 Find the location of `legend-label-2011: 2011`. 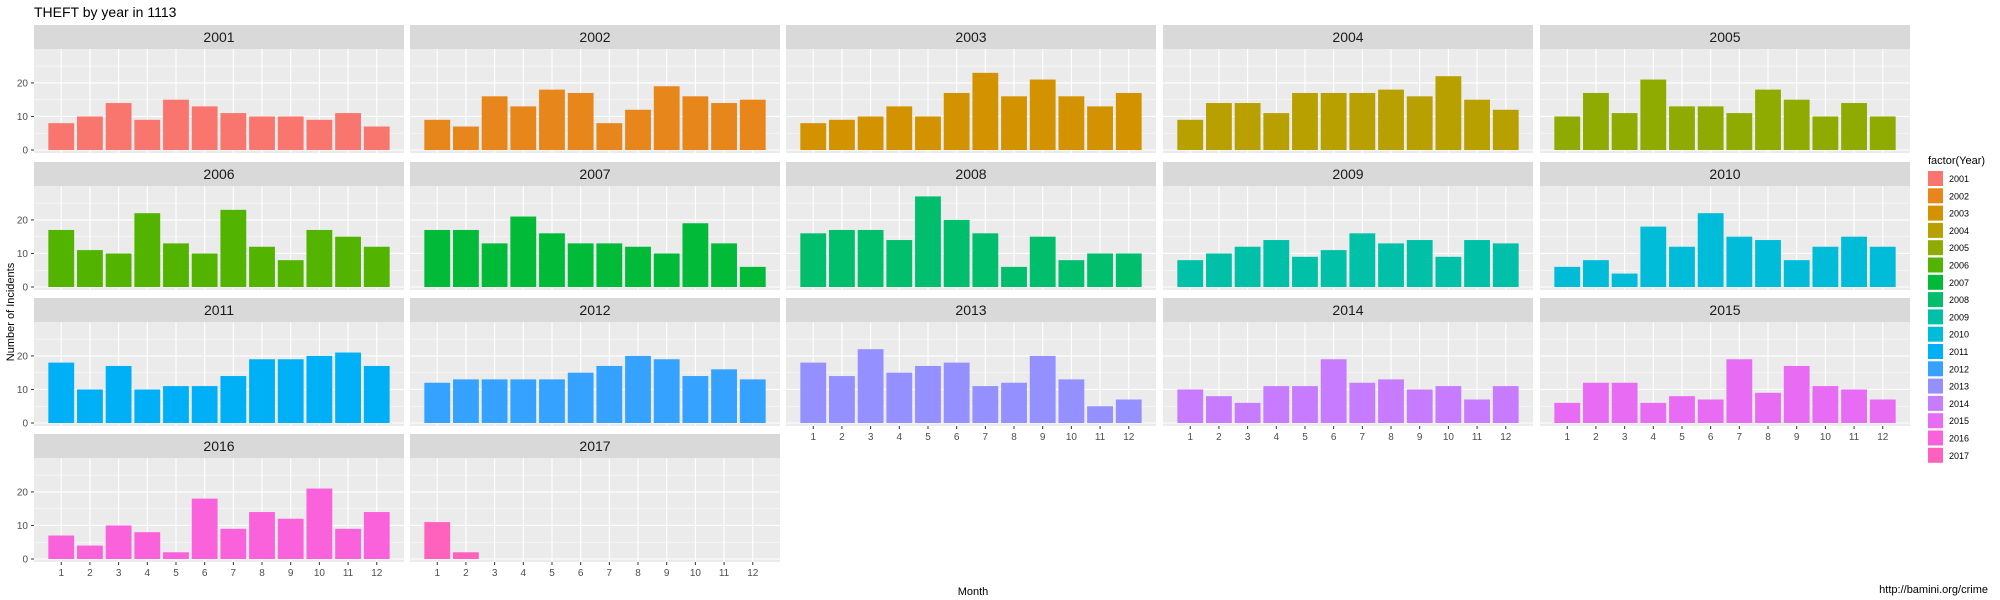

legend-label-2011: 2011 is located at coordinates (1958, 352).